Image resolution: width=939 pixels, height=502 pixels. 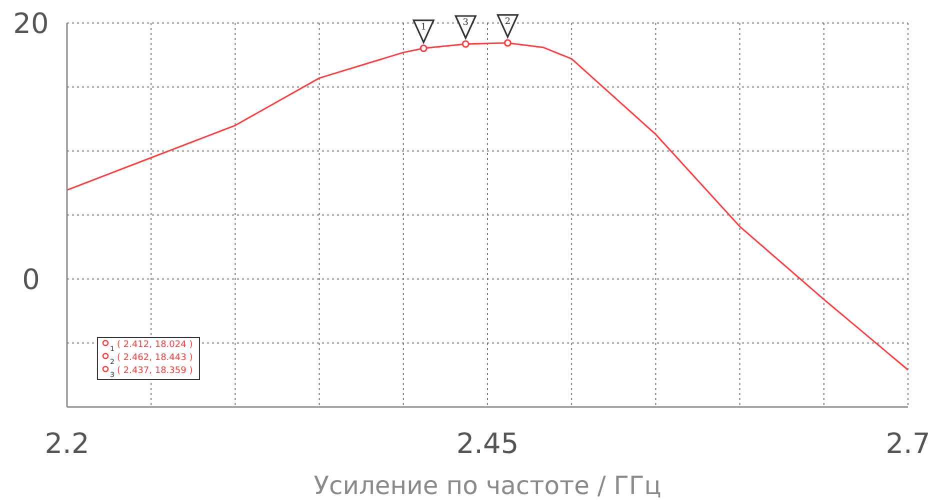 I want to click on marker-flag-icon: 1, so click(x=423, y=32).